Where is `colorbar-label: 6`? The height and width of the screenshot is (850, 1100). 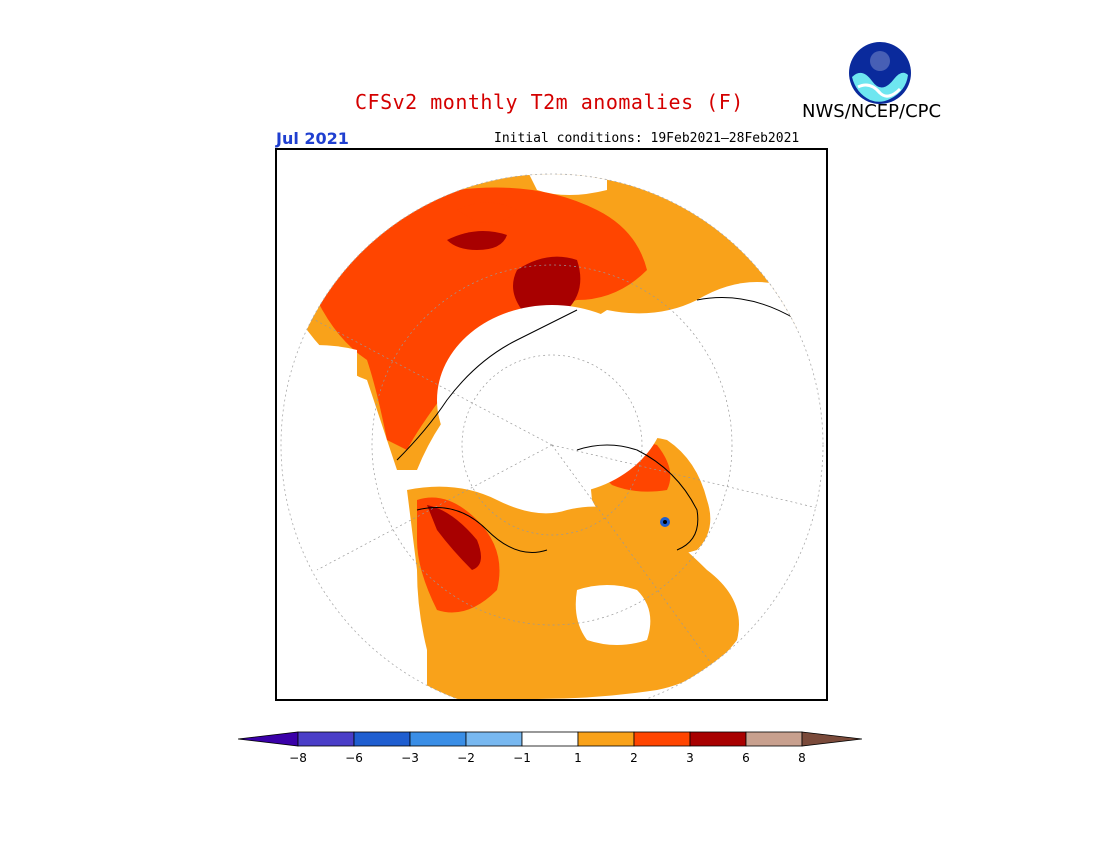 colorbar-label: 6 is located at coordinates (746, 758).